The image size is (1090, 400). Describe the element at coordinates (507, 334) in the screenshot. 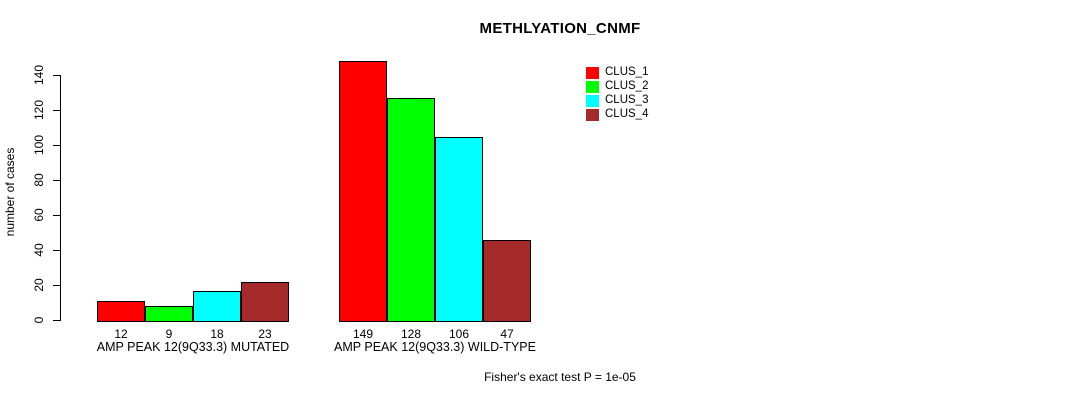

I see `bar-value-label: 47` at that location.